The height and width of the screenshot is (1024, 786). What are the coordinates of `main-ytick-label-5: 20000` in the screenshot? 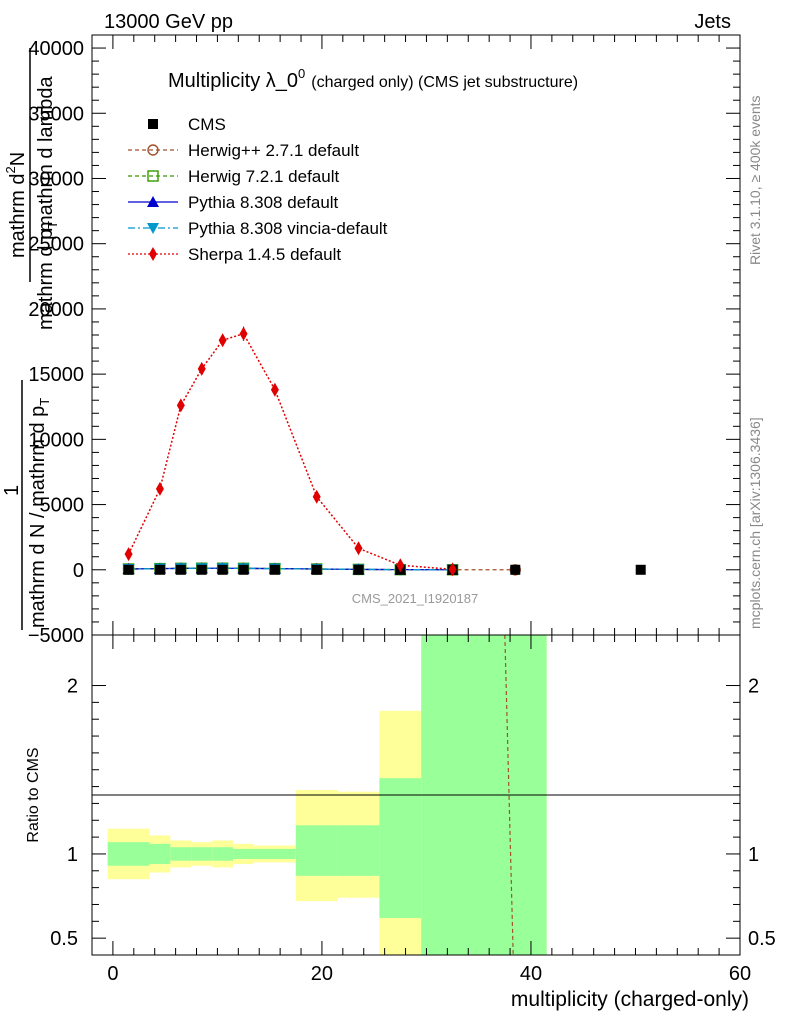 It's located at (56, 310).